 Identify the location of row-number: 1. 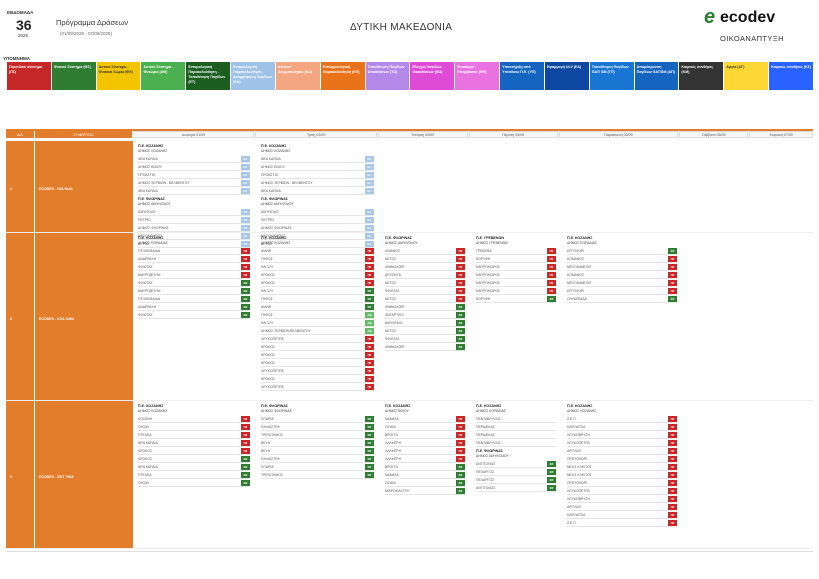
(20, 186).